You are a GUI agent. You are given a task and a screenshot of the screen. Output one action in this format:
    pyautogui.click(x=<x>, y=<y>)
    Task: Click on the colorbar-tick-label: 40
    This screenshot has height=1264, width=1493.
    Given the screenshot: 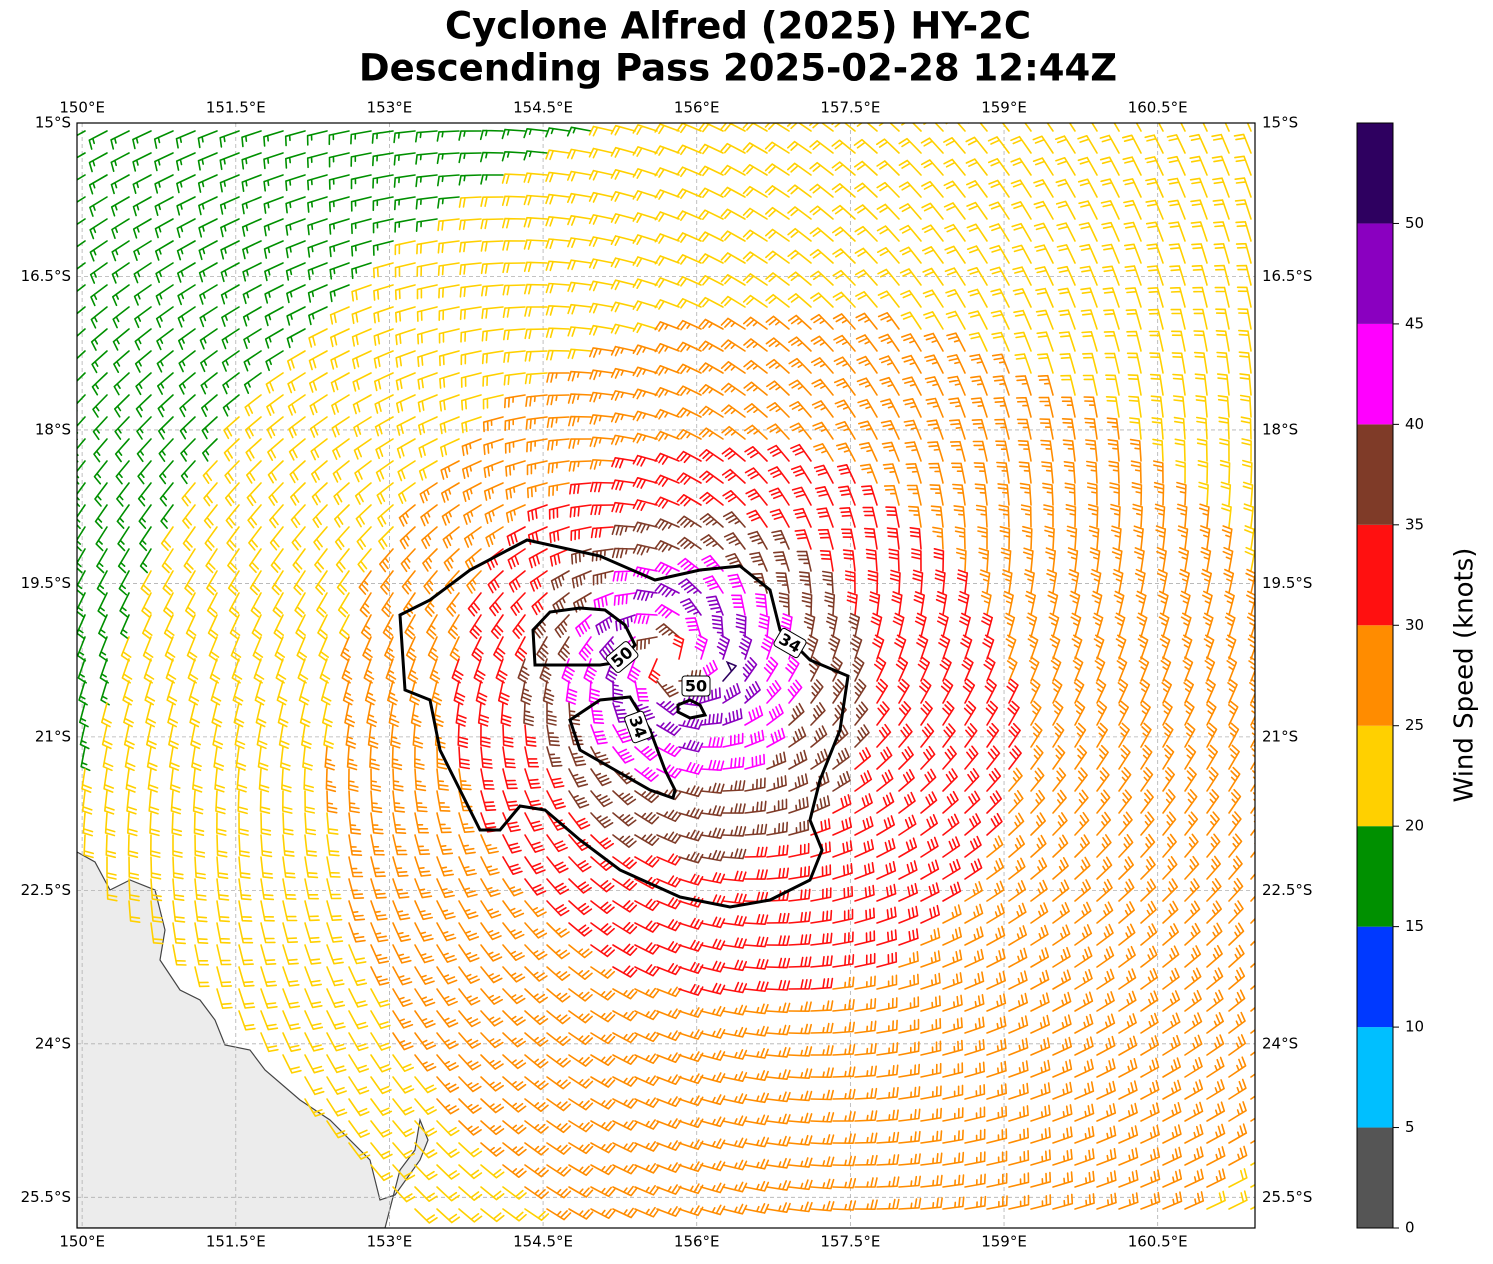 What is the action you would take?
    pyautogui.click(x=1414, y=424)
    